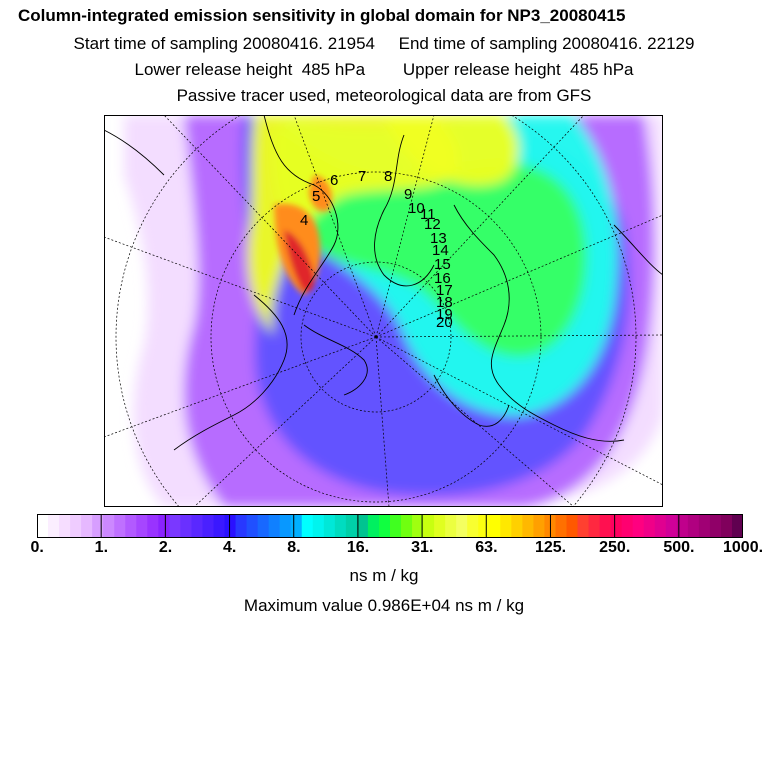 The width and height of the screenshot is (768, 768). I want to click on colorbar-tick-label: 500., so click(679, 547).